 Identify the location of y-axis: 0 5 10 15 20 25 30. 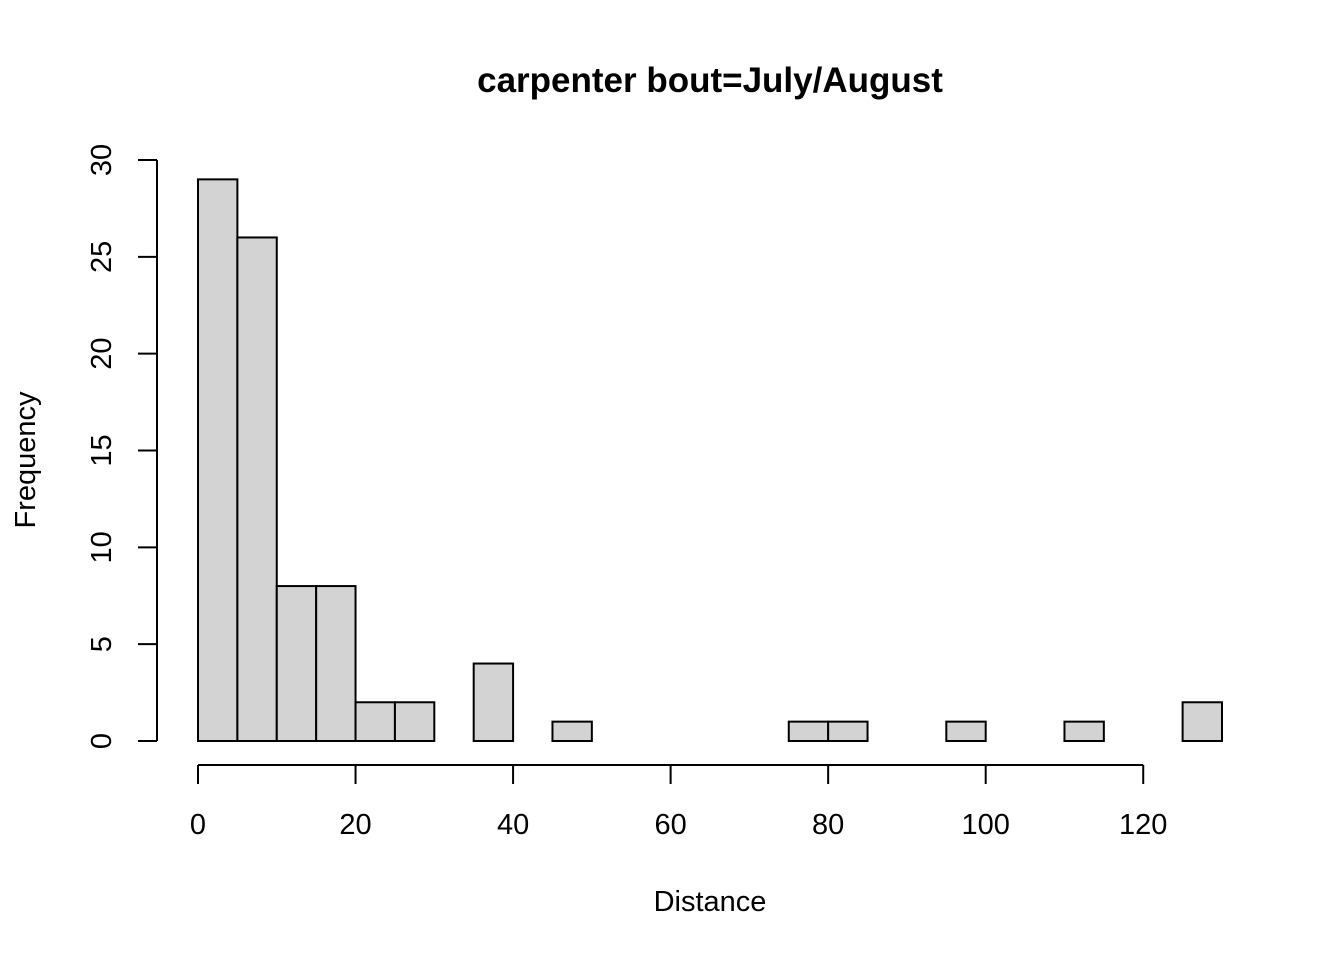
(122, 446).